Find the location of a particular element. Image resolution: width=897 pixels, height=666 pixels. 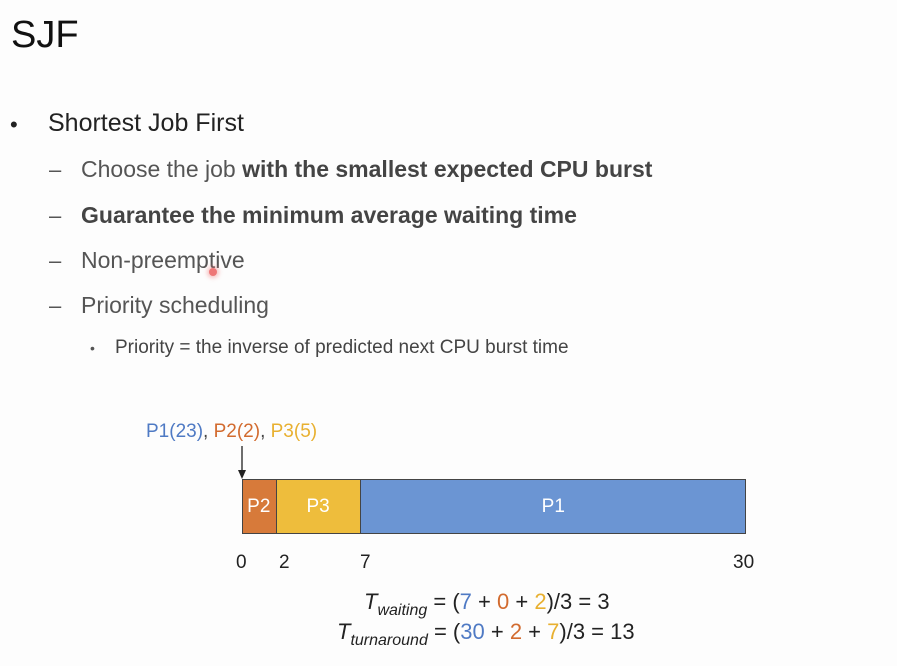

process-legend: P1(23), P2(2), P3(5) is located at coordinates (231, 432).